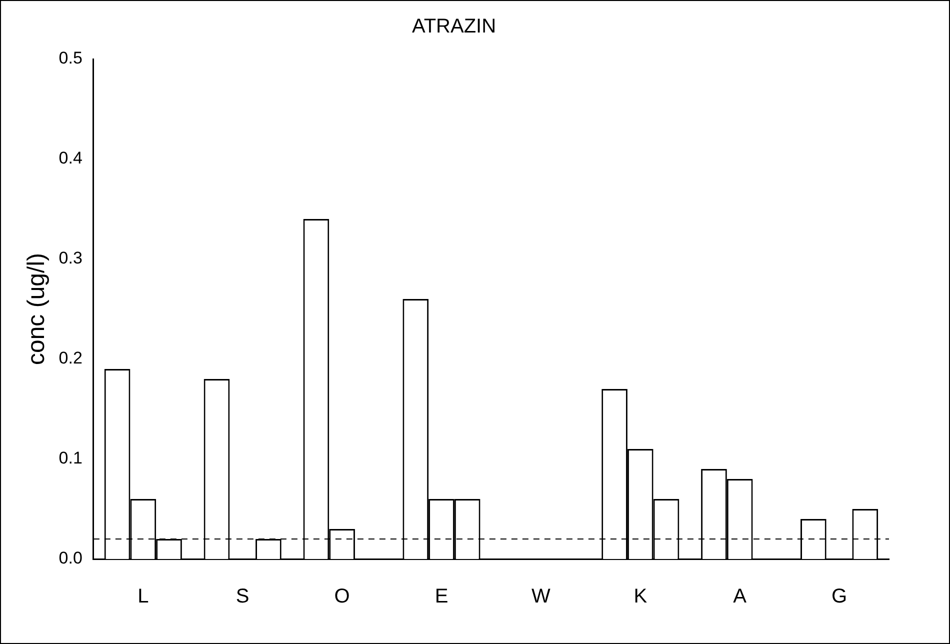 Image resolution: width=950 pixels, height=644 pixels. What do you see at coordinates (70, 258) in the screenshot?
I see `y-tick-label: 0.3` at bounding box center [70, 258].